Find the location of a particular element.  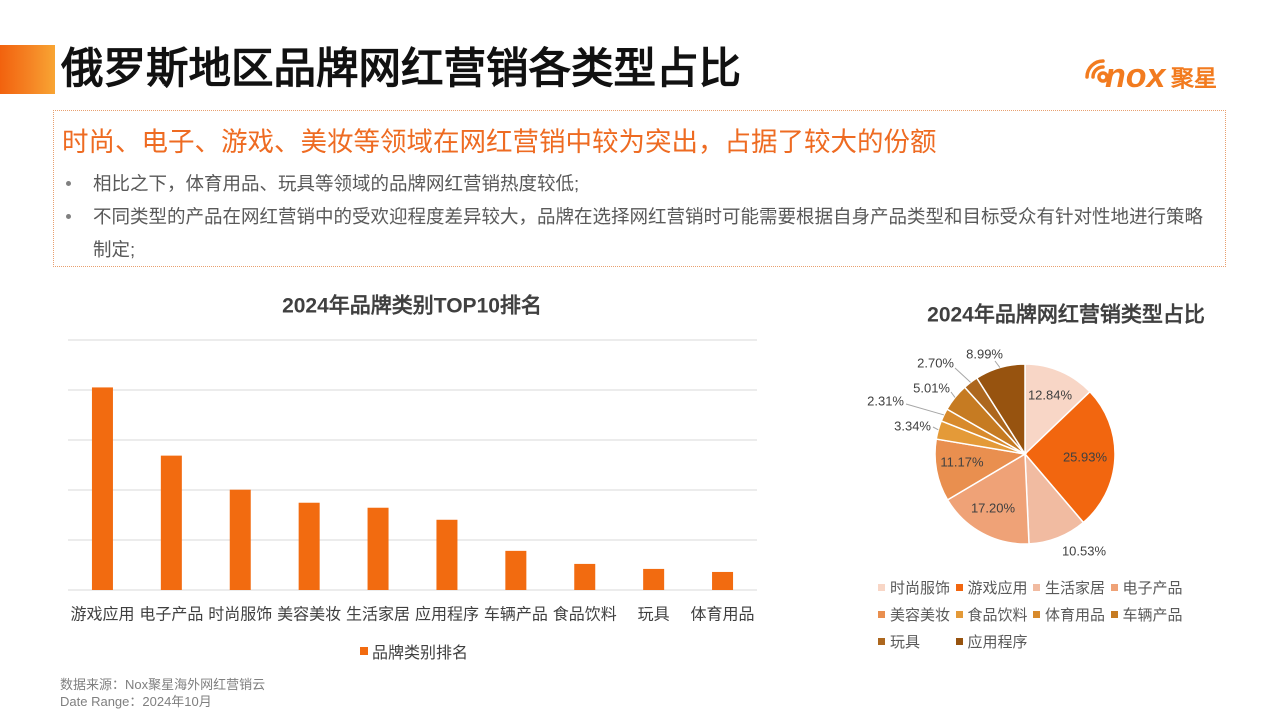

page-title: 俄罗斯地区品牌网红营销各类型占比 is located at coordinates (401, 69).